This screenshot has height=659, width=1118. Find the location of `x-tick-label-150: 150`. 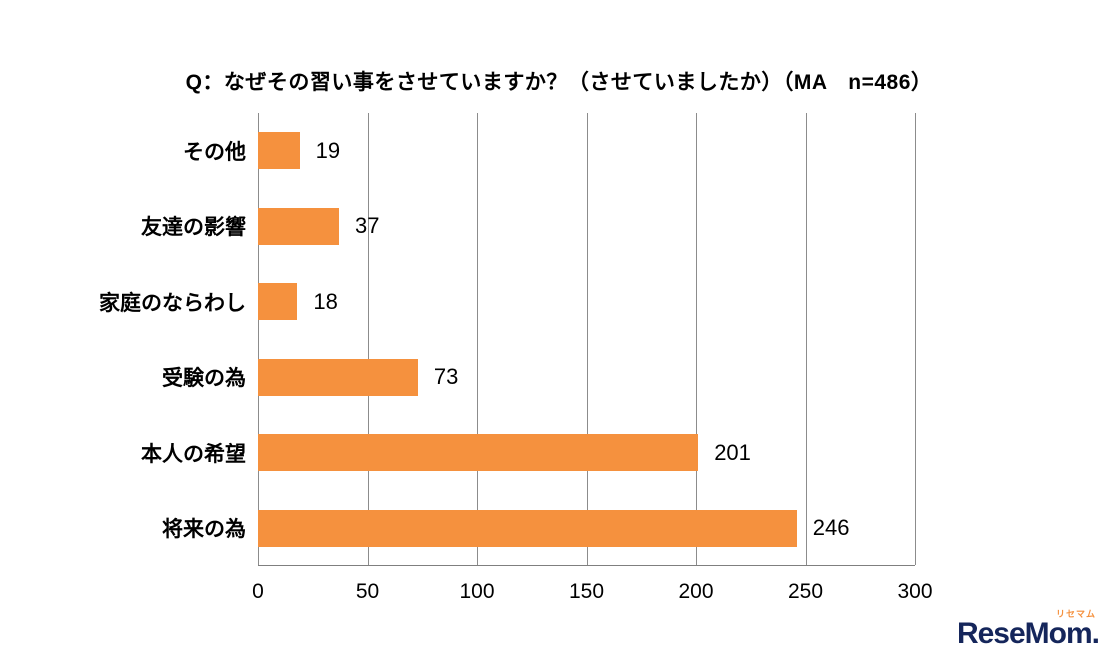

x-tick-label-150: 150 is located at coordinates (586, 591).